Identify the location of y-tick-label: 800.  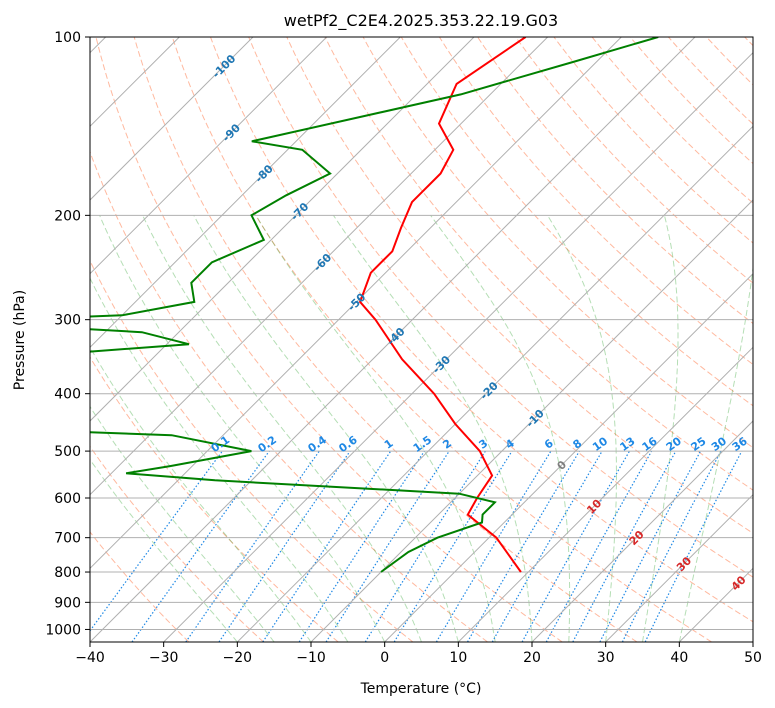
(67, 573).